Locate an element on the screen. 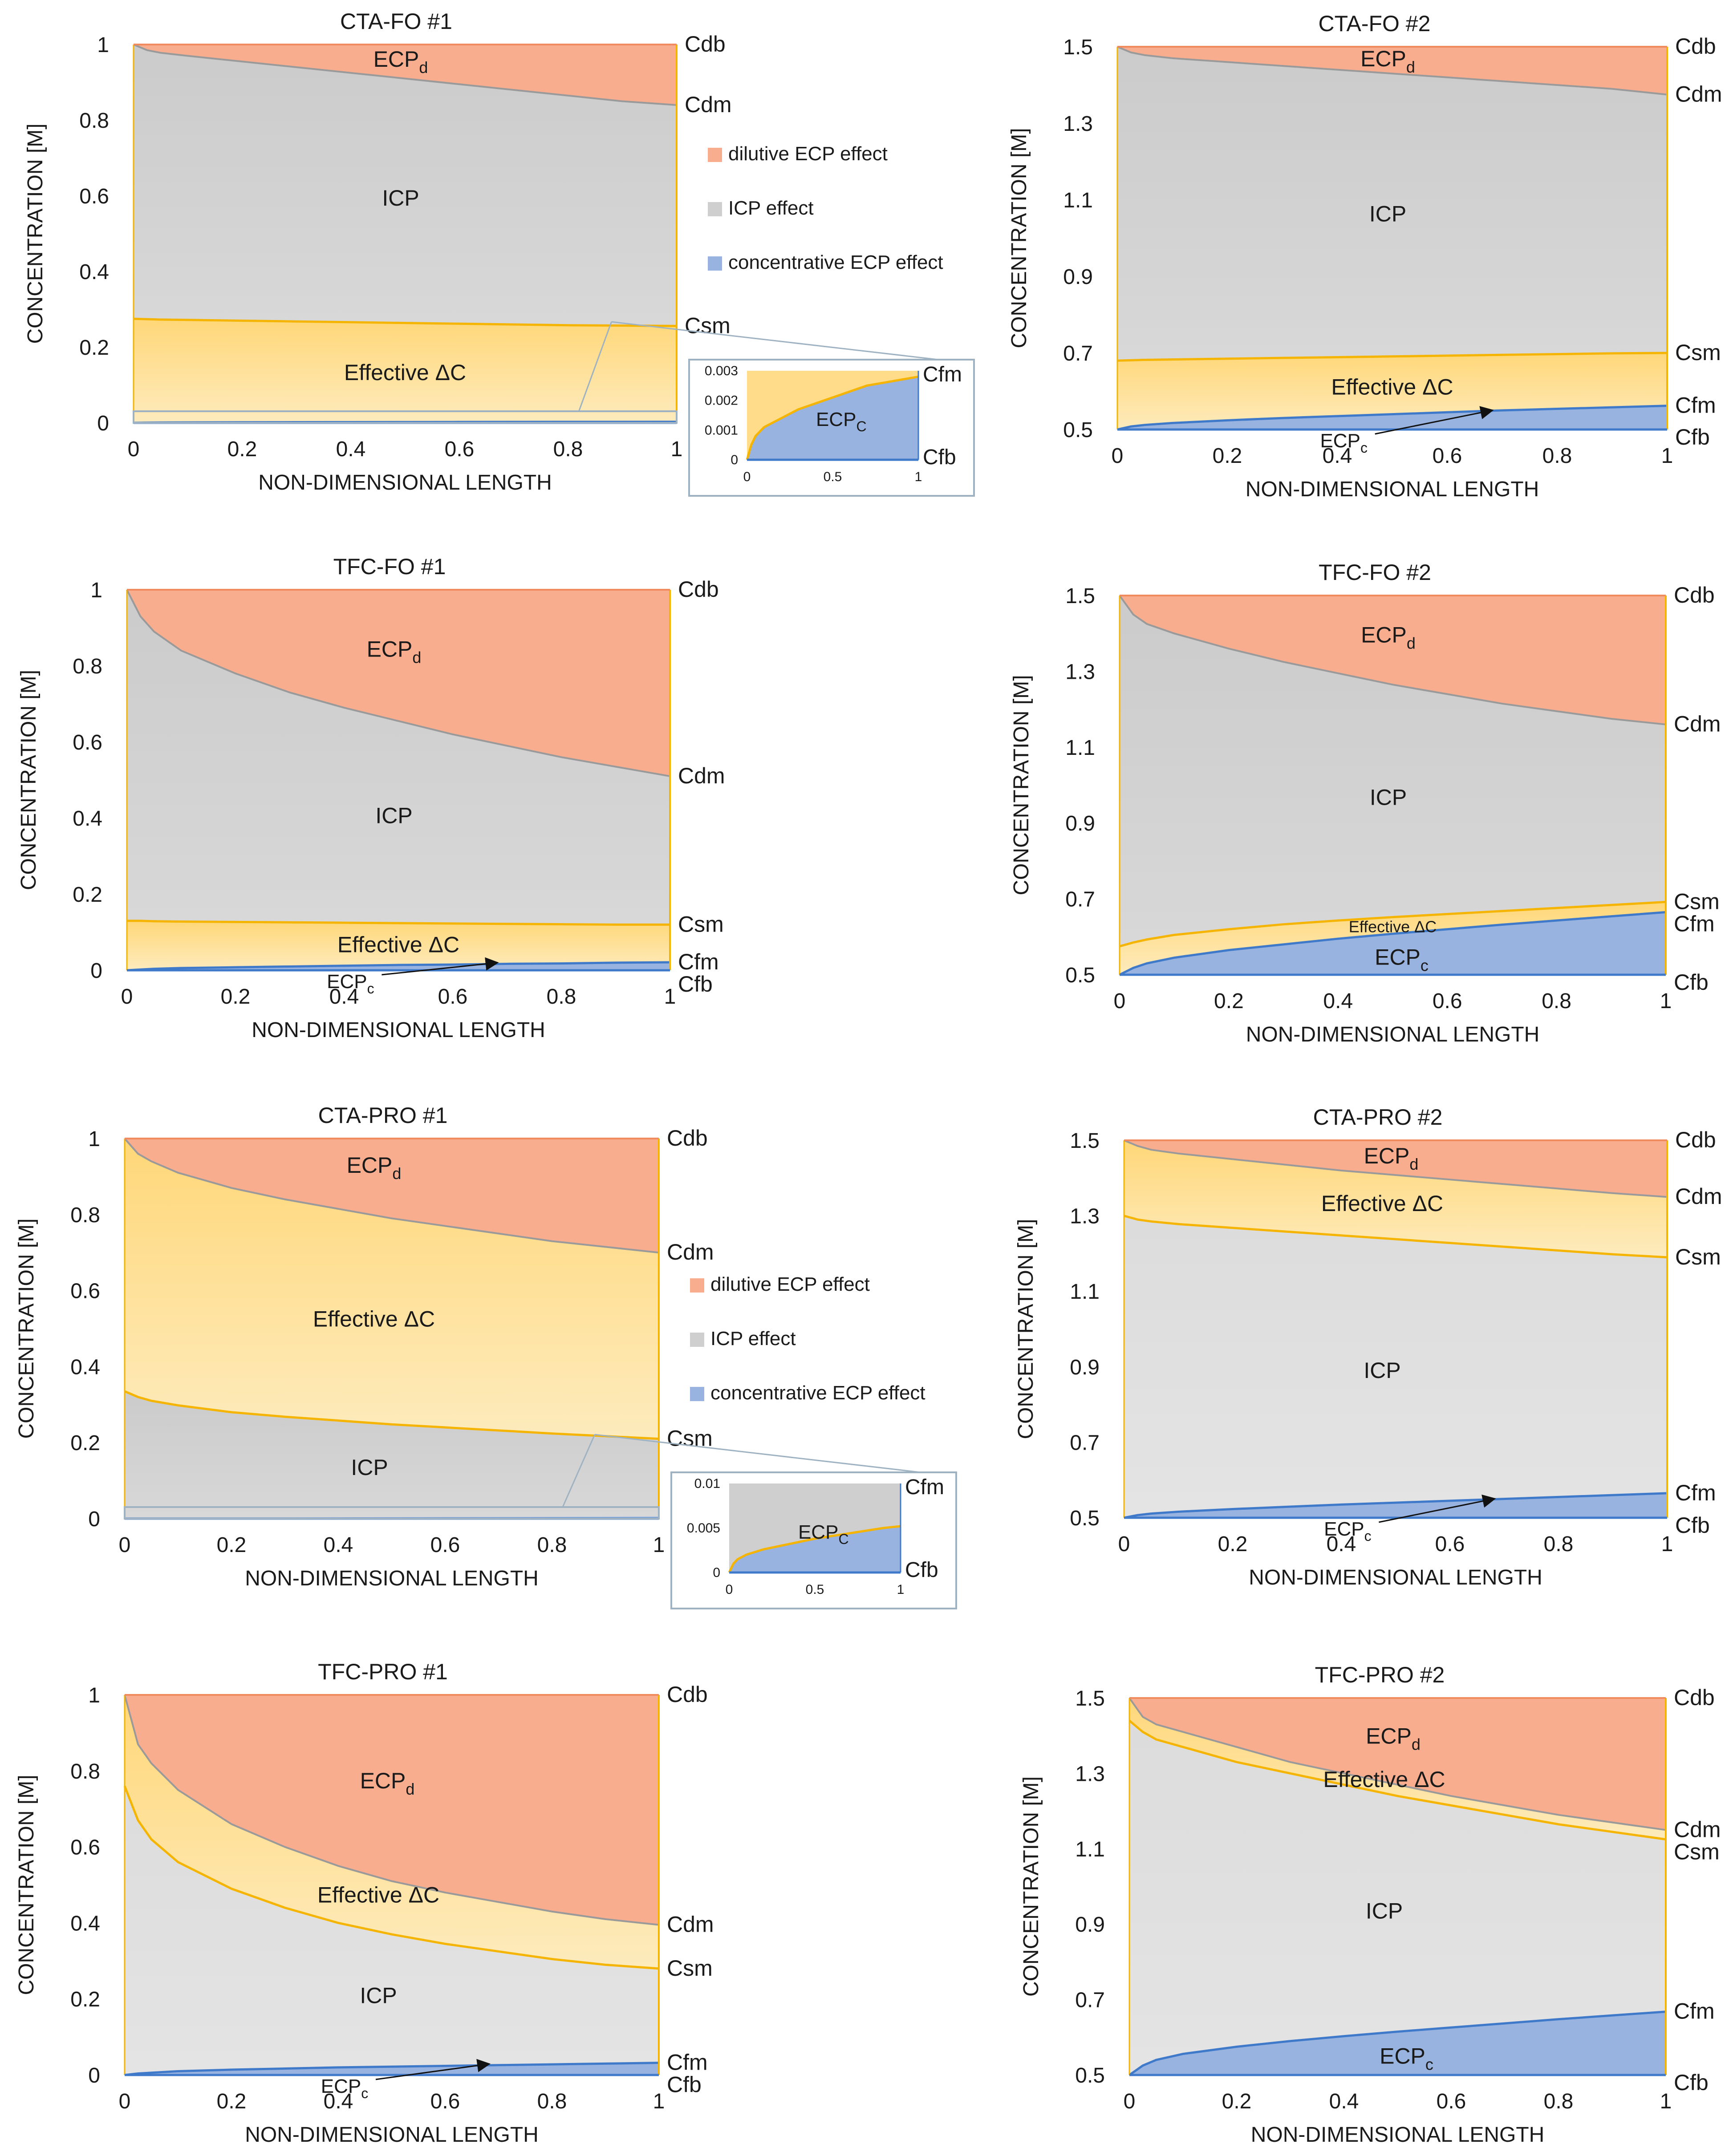 The width and height of the screenshot is (1729, 2156). legend-swatch-concentrative is located at coordinates (697, 1394).